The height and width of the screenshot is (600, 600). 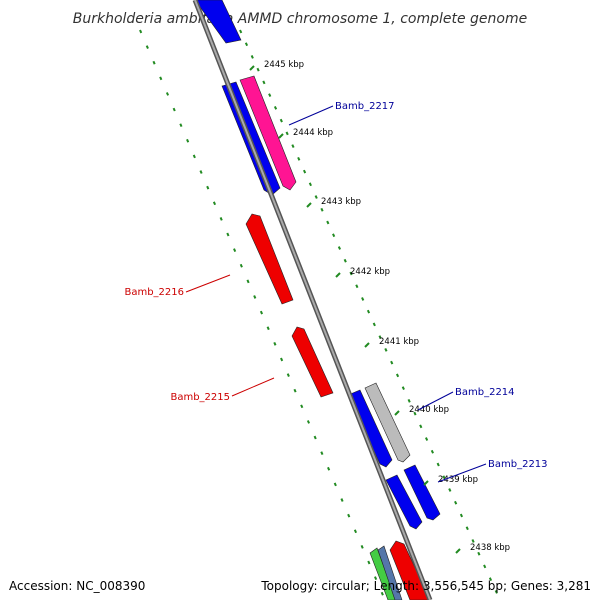 I want to click on tick-label: 2444 kbp, so click(x=313, y=133).